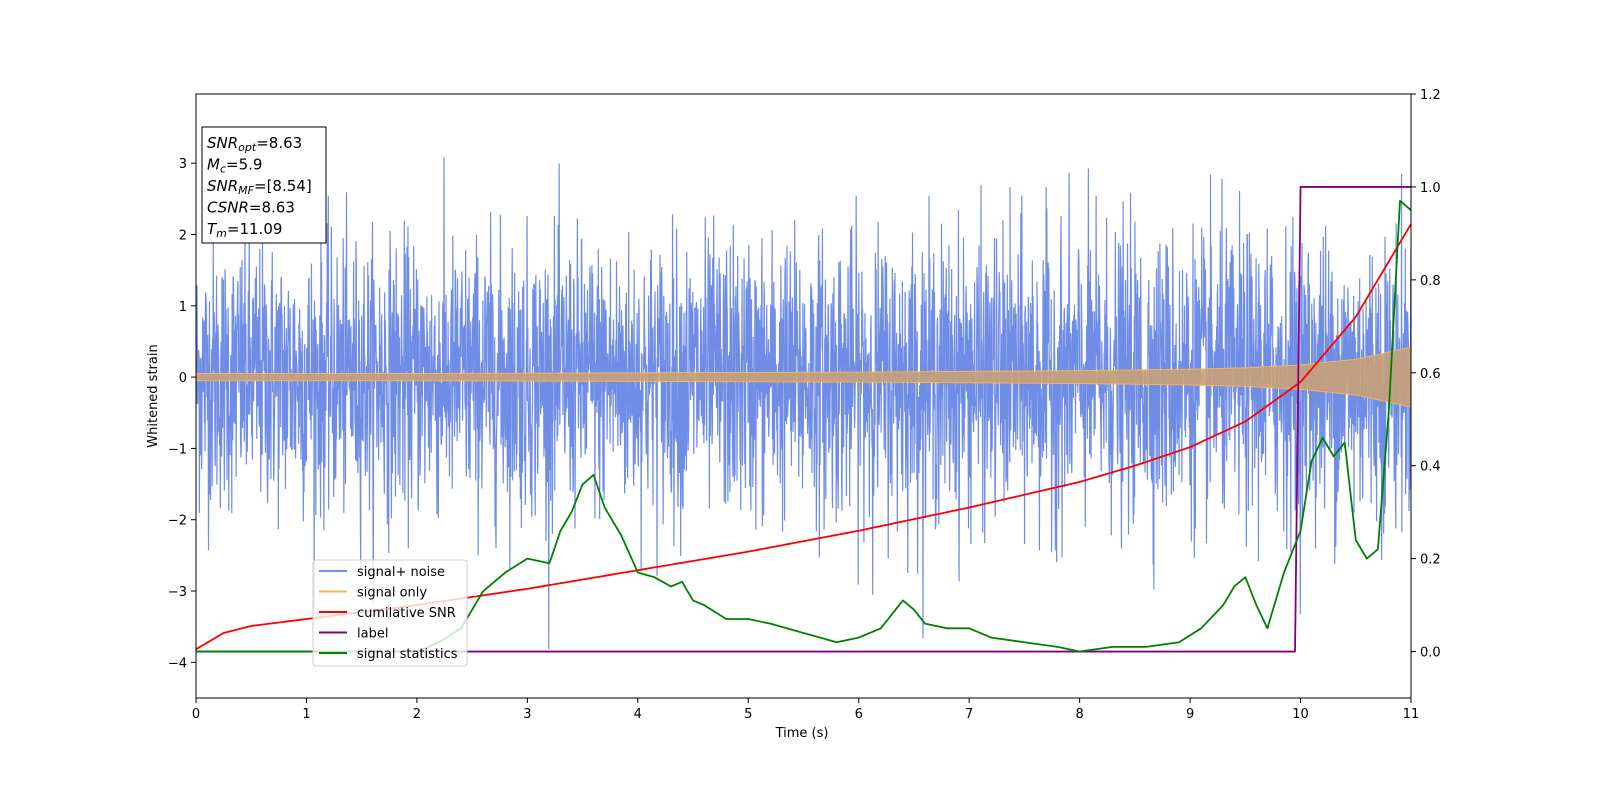 The image size is (1600, 804). I want to click on legend-label: signal only, so click(392, 593).